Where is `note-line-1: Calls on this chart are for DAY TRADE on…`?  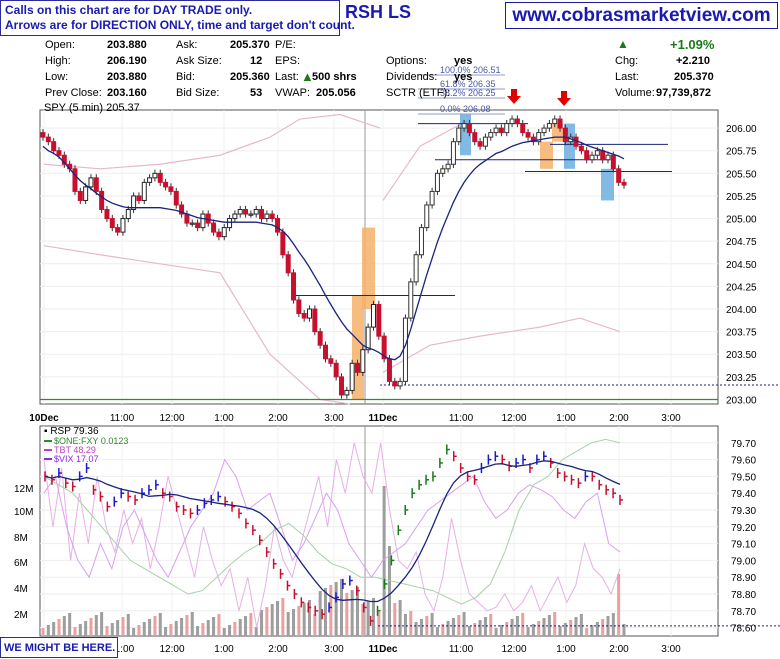
note-line-1: Calls on this chart are for DAY TRADE on… is located at coordinates (129, 10).